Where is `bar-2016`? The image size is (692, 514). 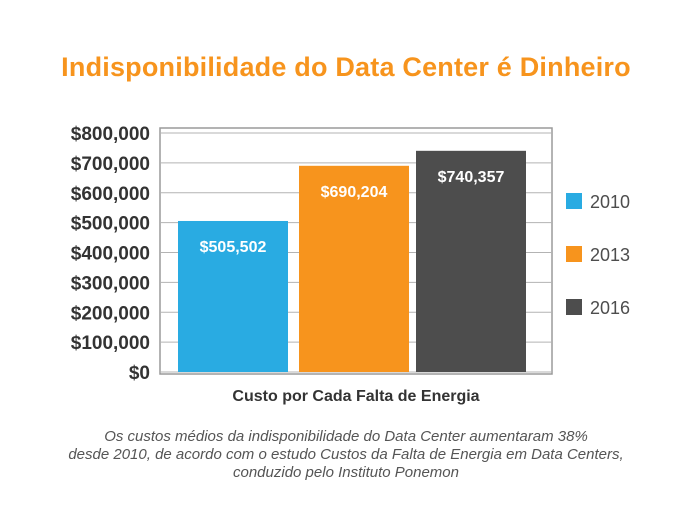 bar-2016 is located at coordinates (471, 261).